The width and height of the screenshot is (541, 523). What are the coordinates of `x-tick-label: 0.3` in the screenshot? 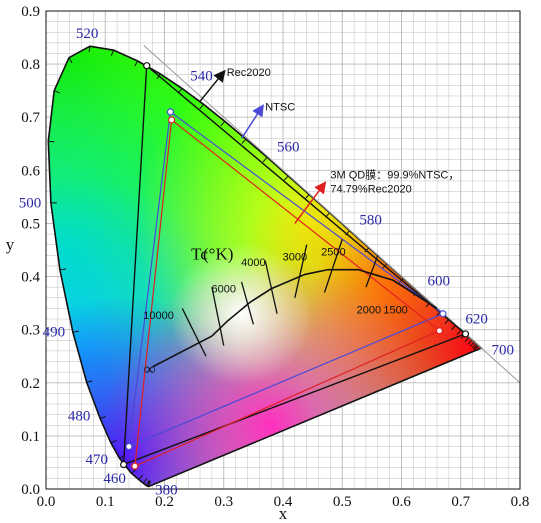 It's located at (223, 502).